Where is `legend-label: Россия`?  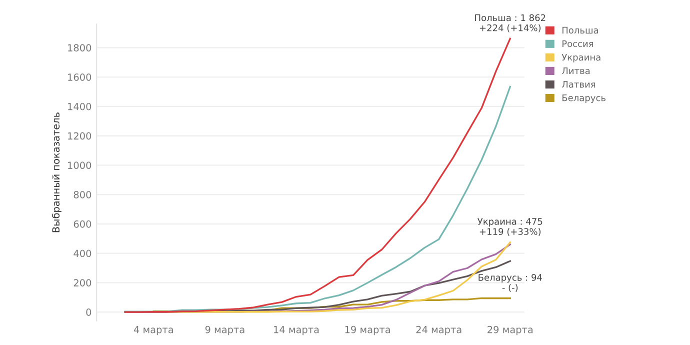
legend-label: Россия is located at coordinates (578, 44).